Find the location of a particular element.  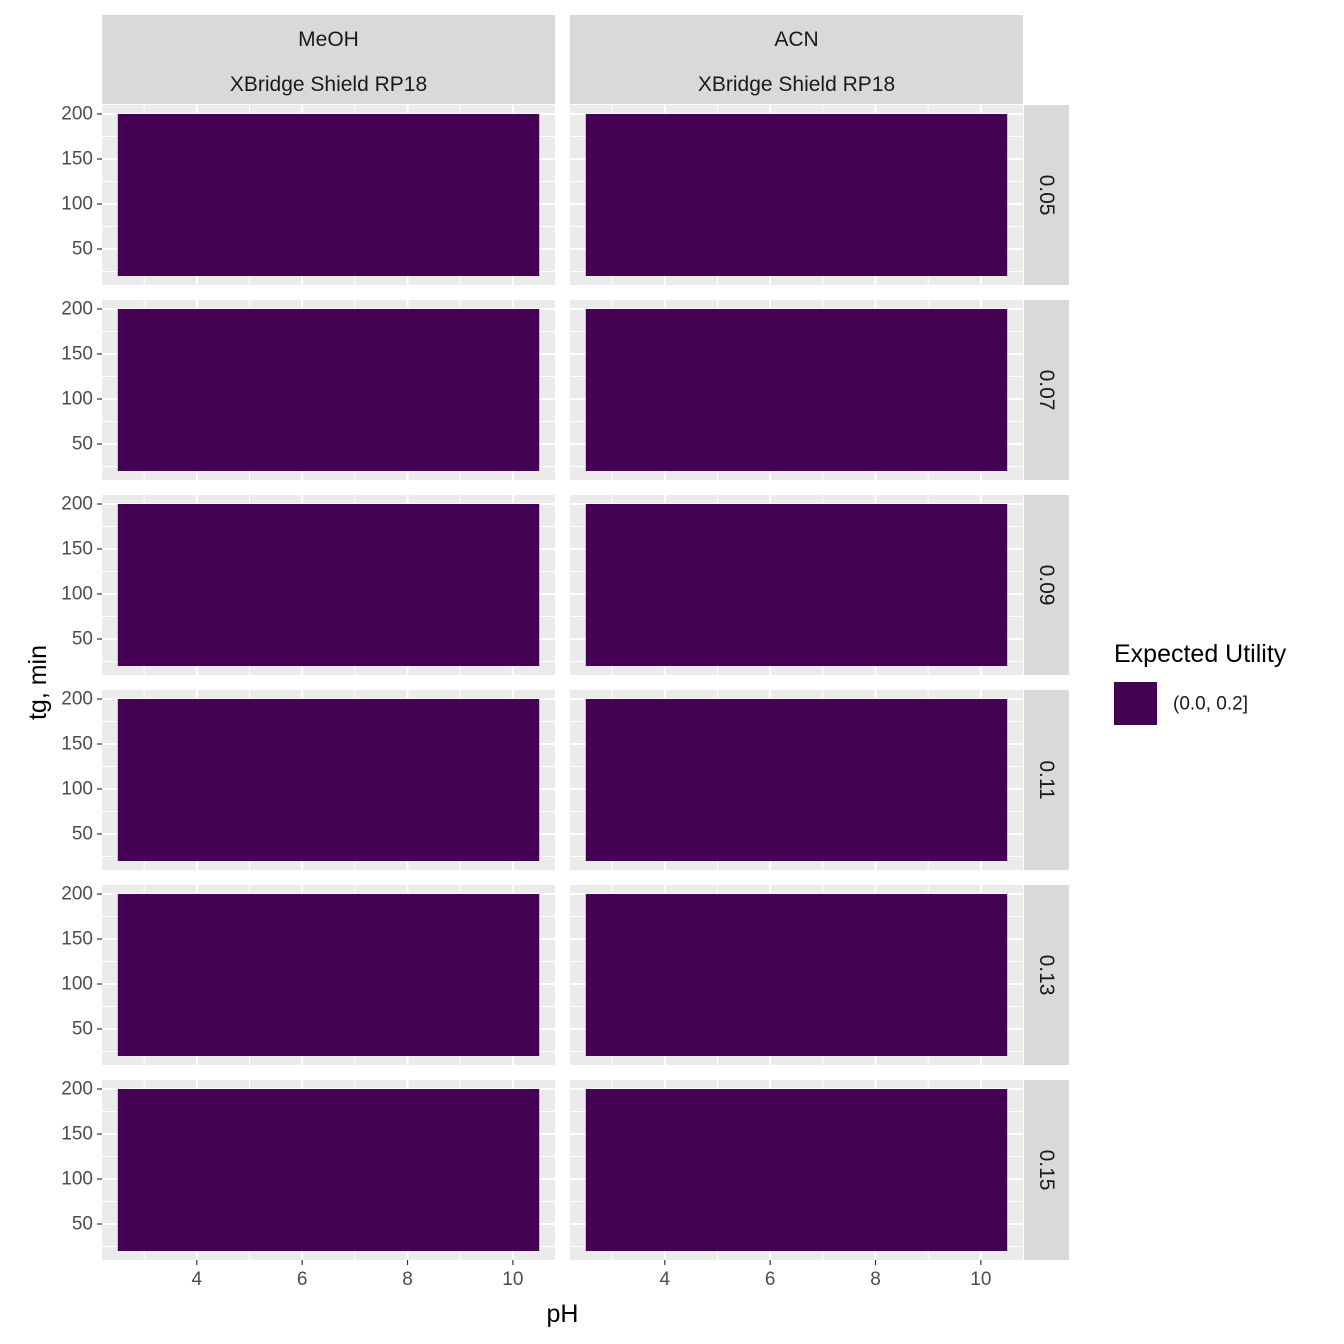

row-strip-label: 0.11 is located at coordinates (1046, 779).